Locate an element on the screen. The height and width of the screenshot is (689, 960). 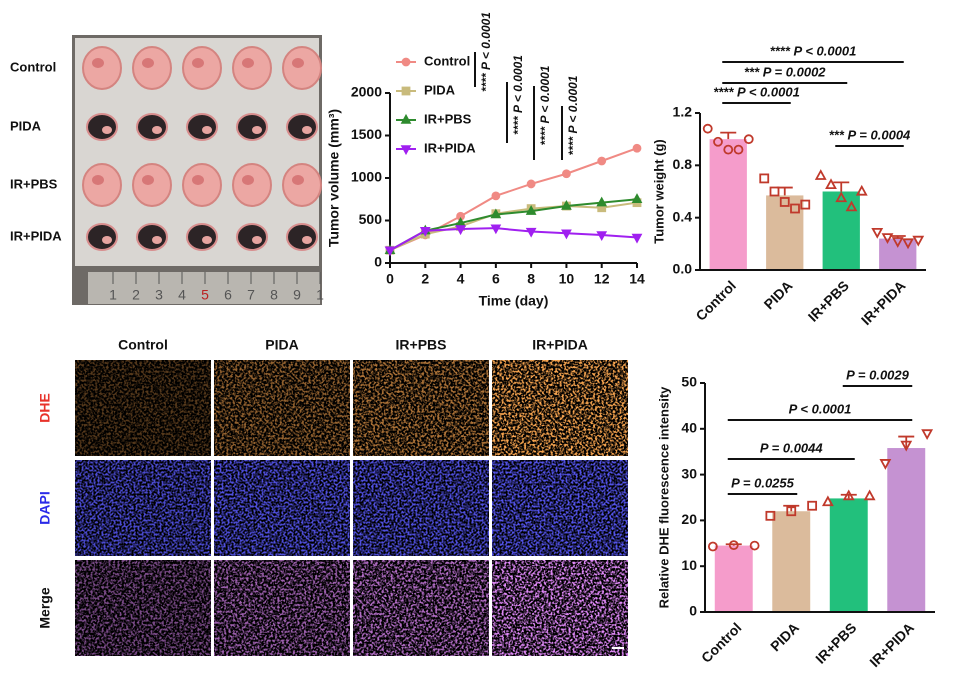
y-axis-label: Relative DHE fluorescence intensity is located at coordinates (663, 497).